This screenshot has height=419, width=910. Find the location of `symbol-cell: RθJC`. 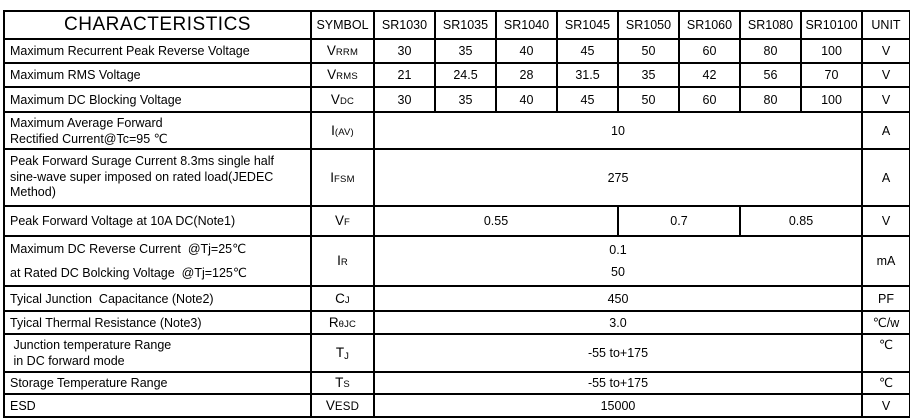

symbol-cell: RθJC is located at coordinates (342, 322).